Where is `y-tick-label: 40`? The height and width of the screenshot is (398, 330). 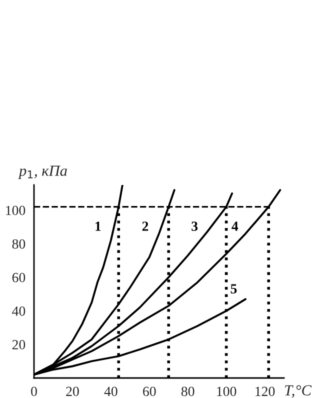
y-tick-label: 40 is located at coordinates (19, 311).